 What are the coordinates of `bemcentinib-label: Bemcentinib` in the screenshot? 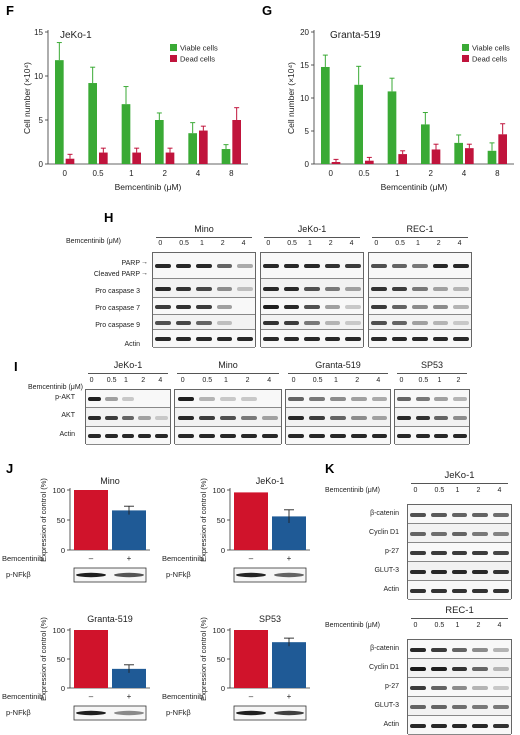 It's located at (22, 696).